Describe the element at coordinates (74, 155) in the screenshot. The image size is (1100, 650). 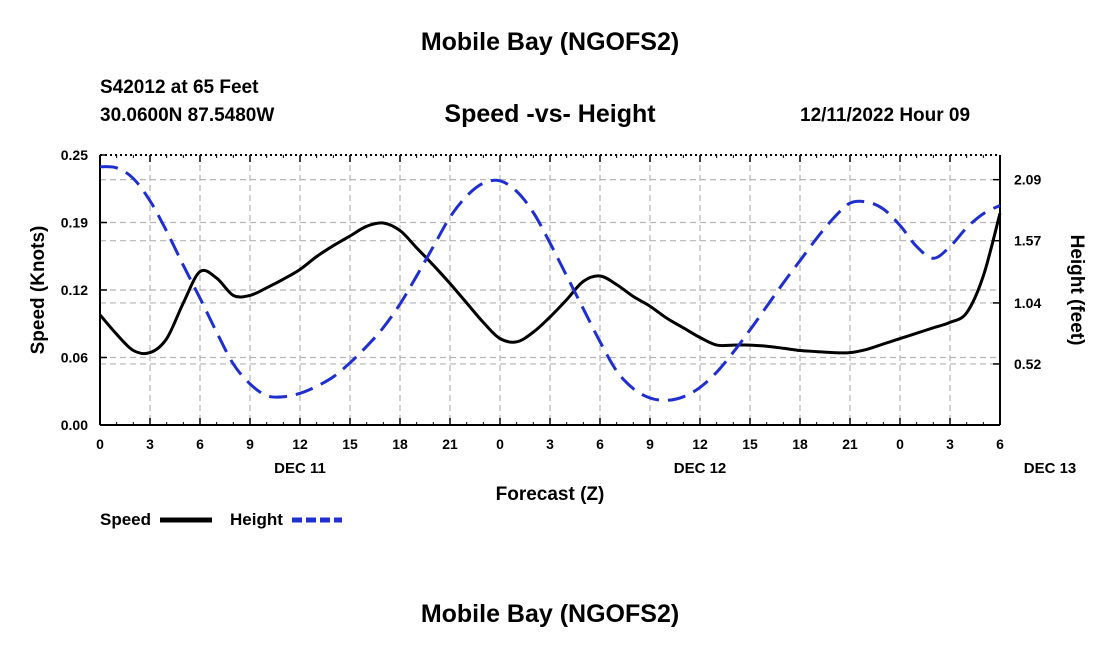
I see `y-tick-label: 0.25` at that location.